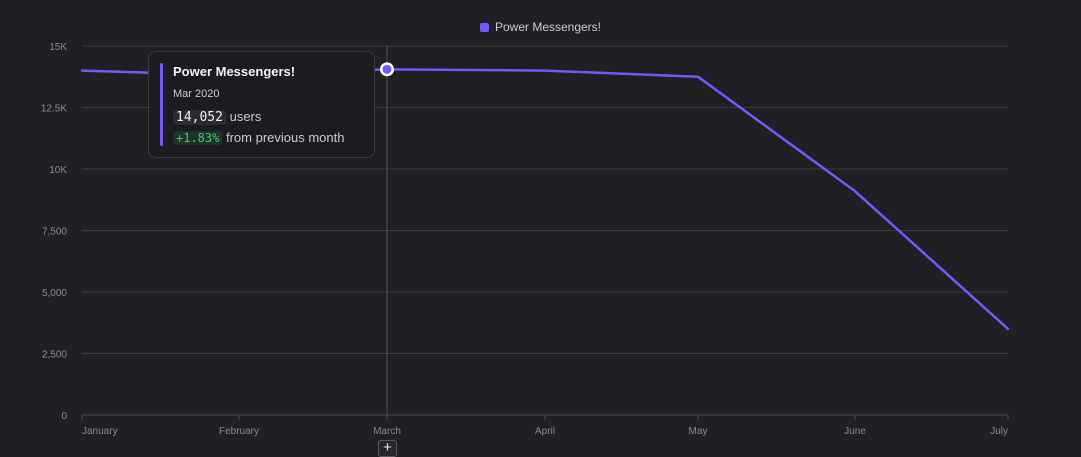  I want to click on x-tick-label: May, so click(698, 431).